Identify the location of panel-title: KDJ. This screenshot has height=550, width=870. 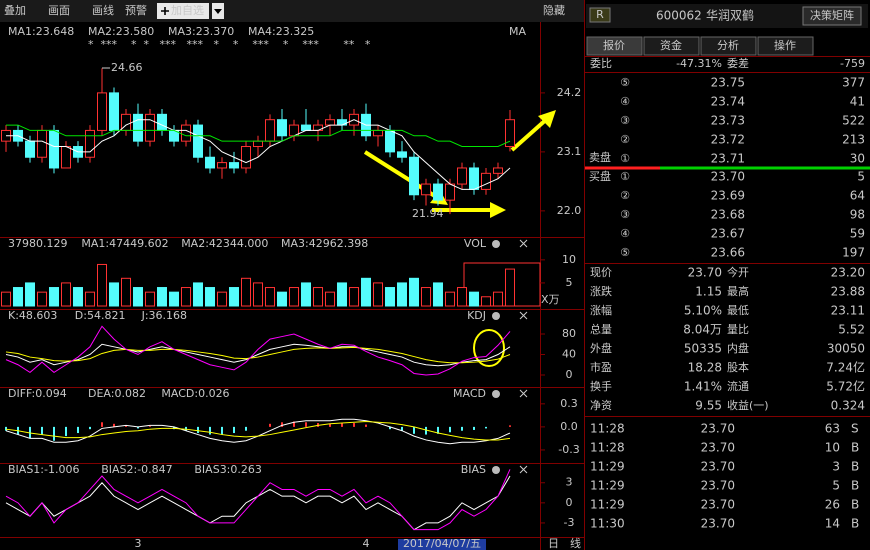
(476, 315).